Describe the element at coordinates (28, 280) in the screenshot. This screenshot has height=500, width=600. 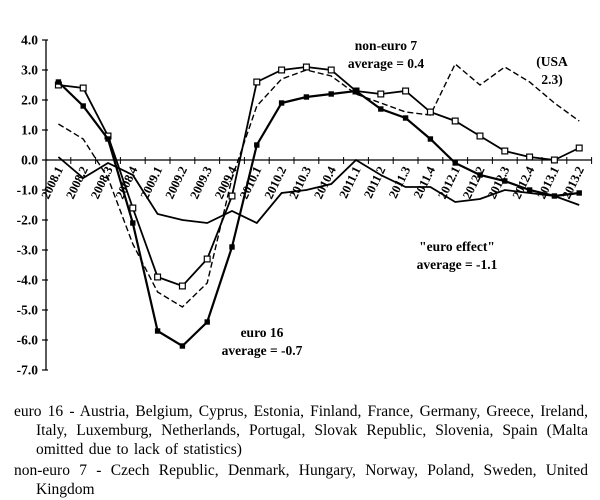
I see `y-axis-tick-label: -4.0` at that location.